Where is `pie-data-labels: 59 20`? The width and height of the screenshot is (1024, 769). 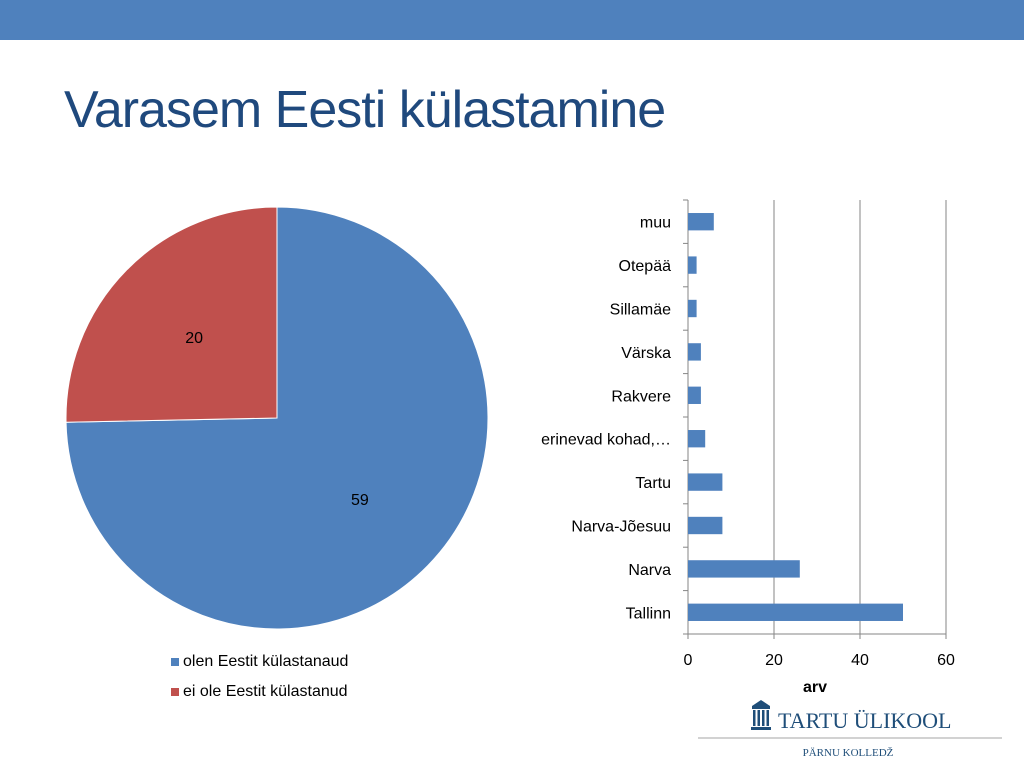
pie-data-labels: 59 20 is located at coordinates (277, 419).